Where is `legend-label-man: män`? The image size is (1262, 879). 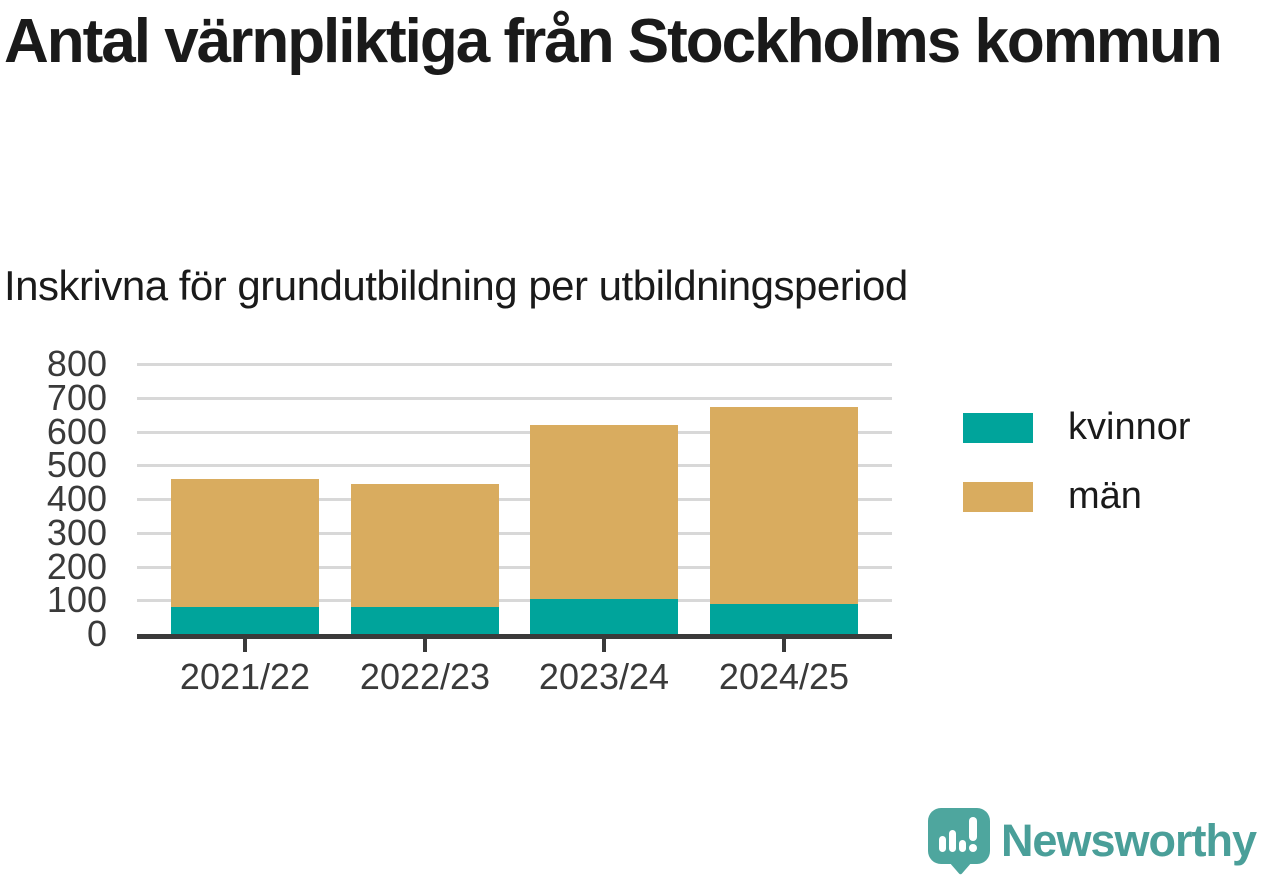 legend-label-man: män is located at coordinates (1105, 496).